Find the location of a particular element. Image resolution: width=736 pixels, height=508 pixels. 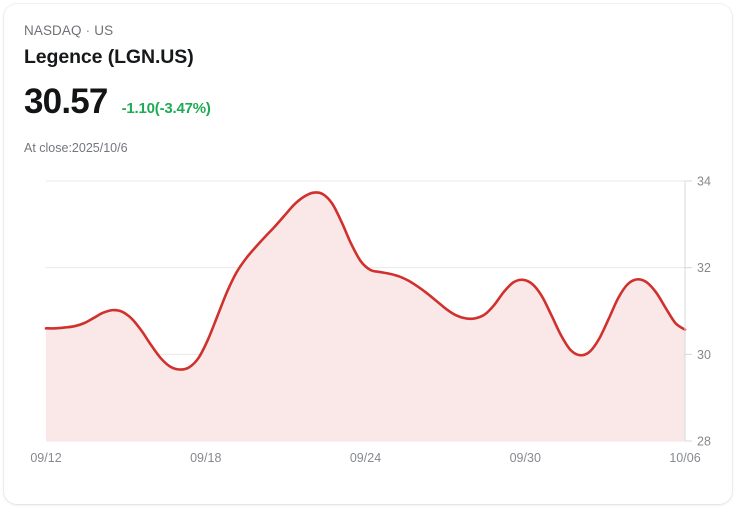

x-tick-label-09-24: 09/24 is located at coordinates (365, 458).